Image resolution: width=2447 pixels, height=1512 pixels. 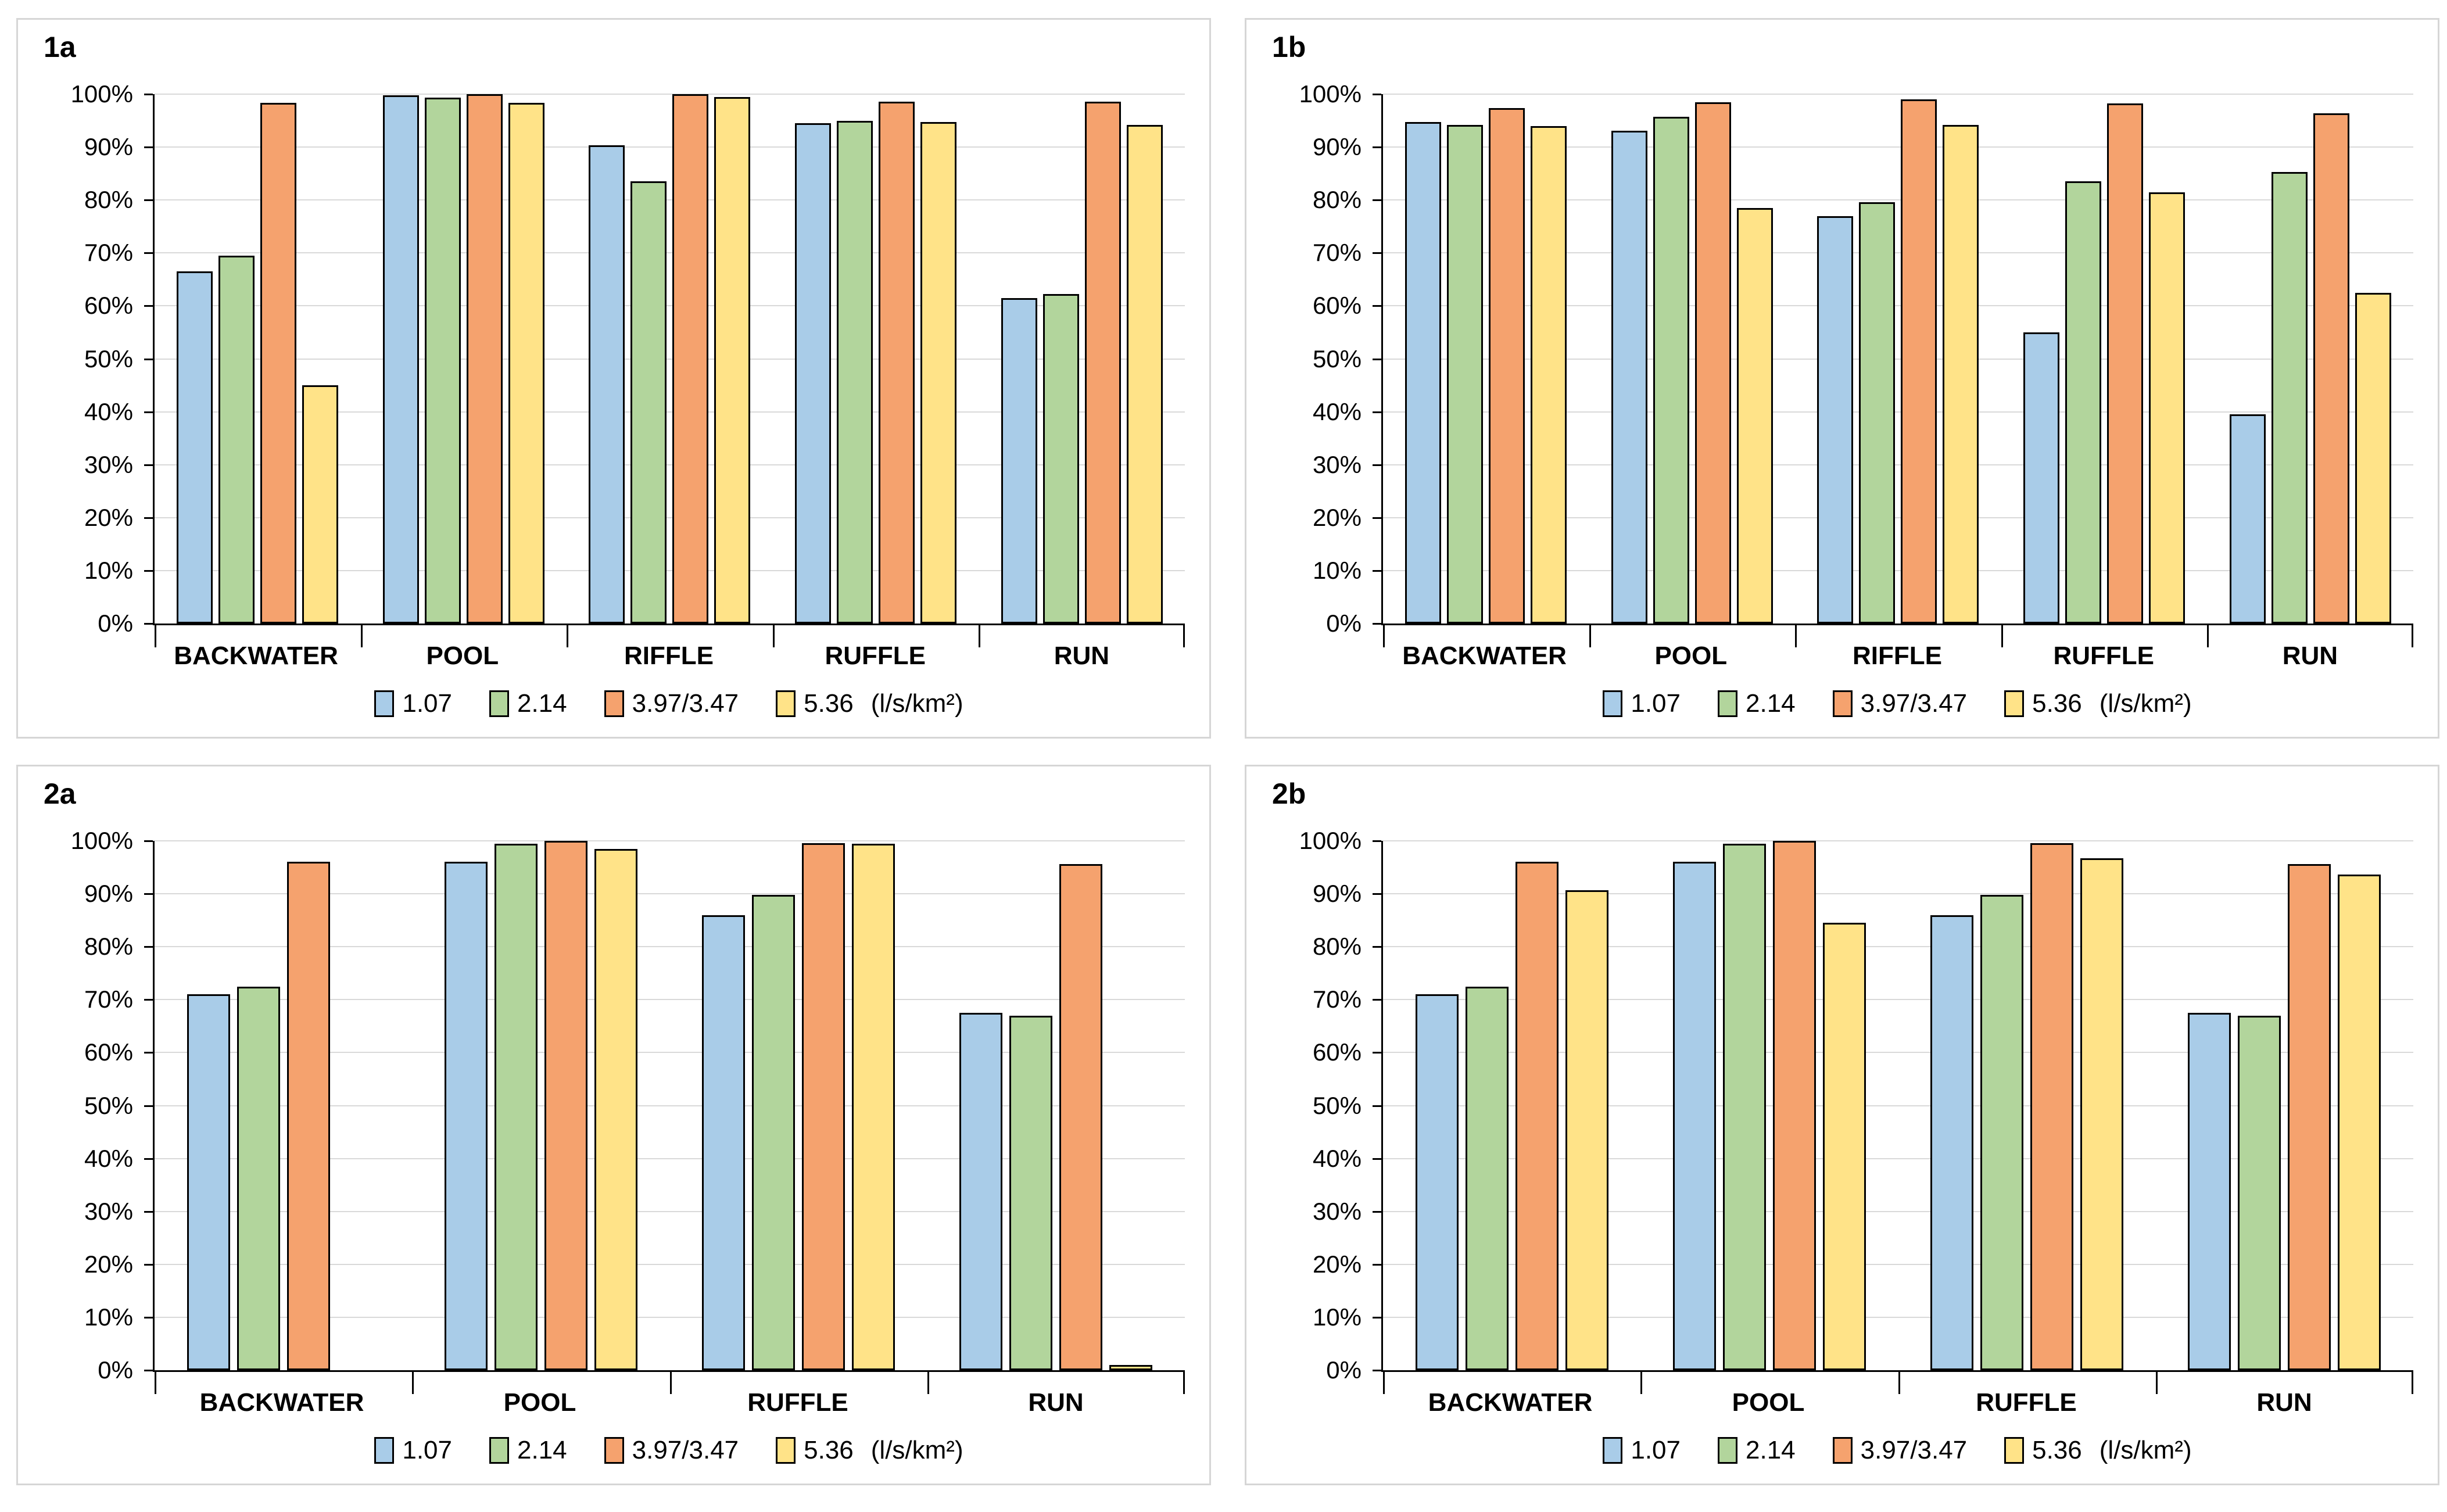 I want to click on x-axis-labels: BACKWATER POOL RUFFLE RUN, so click(x=669, y=1402).